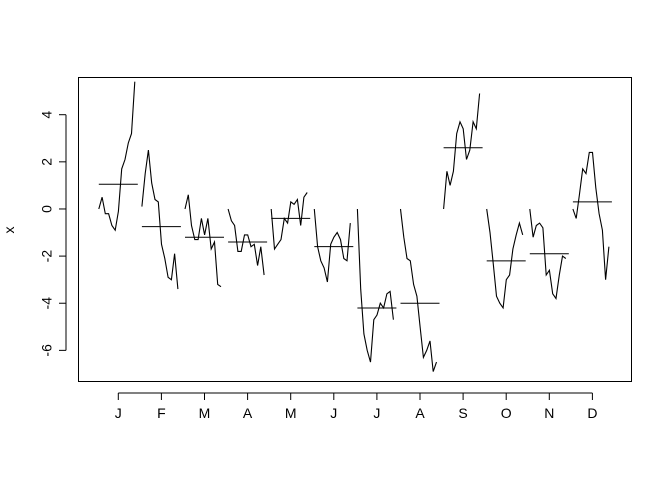 This screenshot has width=672, height=485. I want to click on x-tick-label-10: N, so click(549, 413).